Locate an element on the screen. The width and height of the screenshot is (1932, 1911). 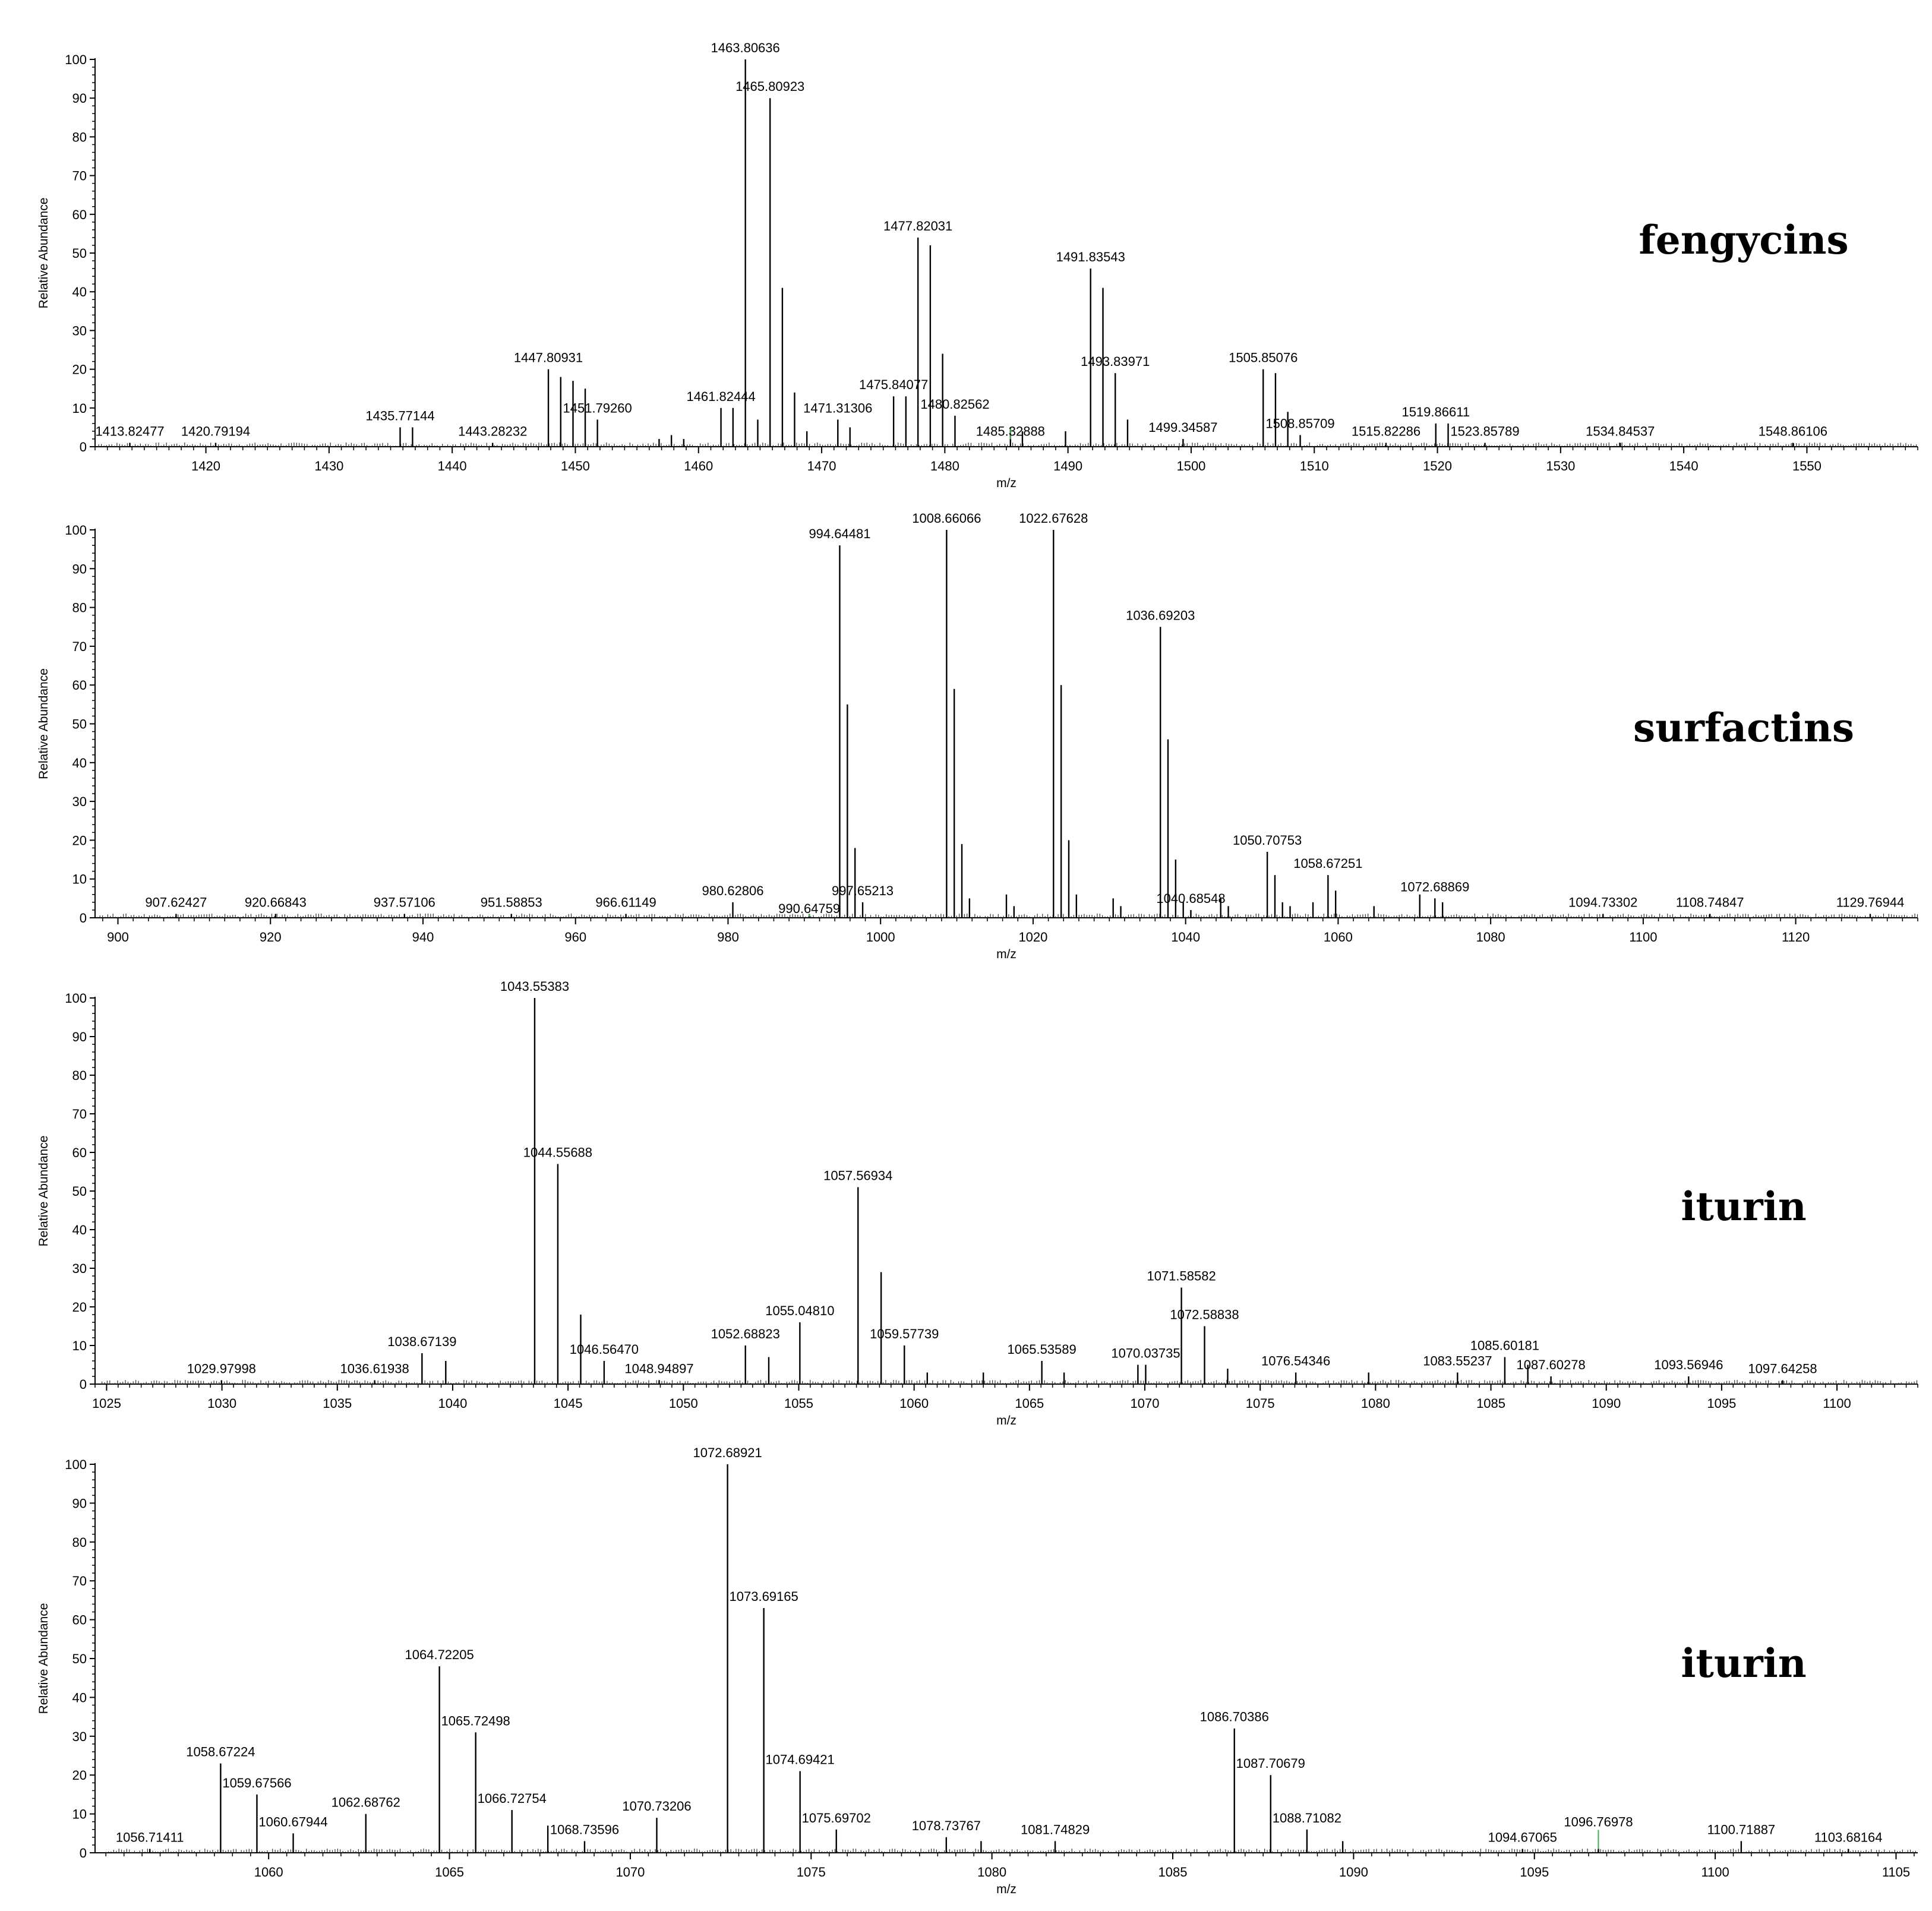
peak-label: 1050.70753 is located at coordinates (1267, 840).